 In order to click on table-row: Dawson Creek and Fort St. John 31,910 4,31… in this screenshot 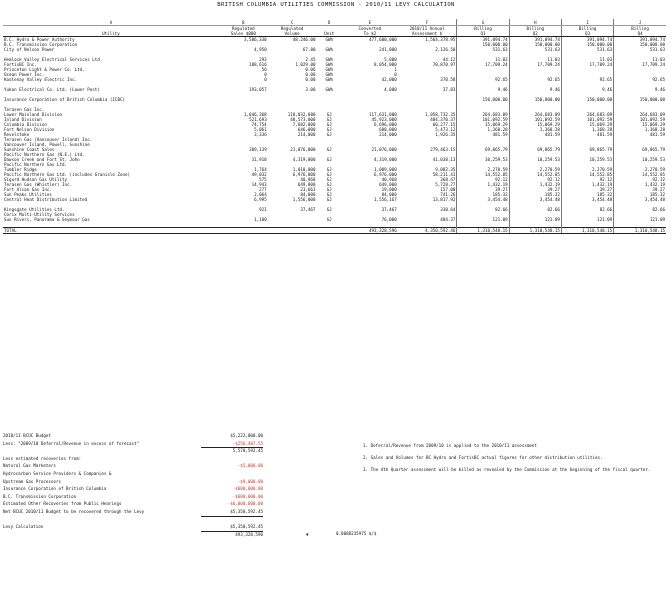, I will do `click(334, 159)`.